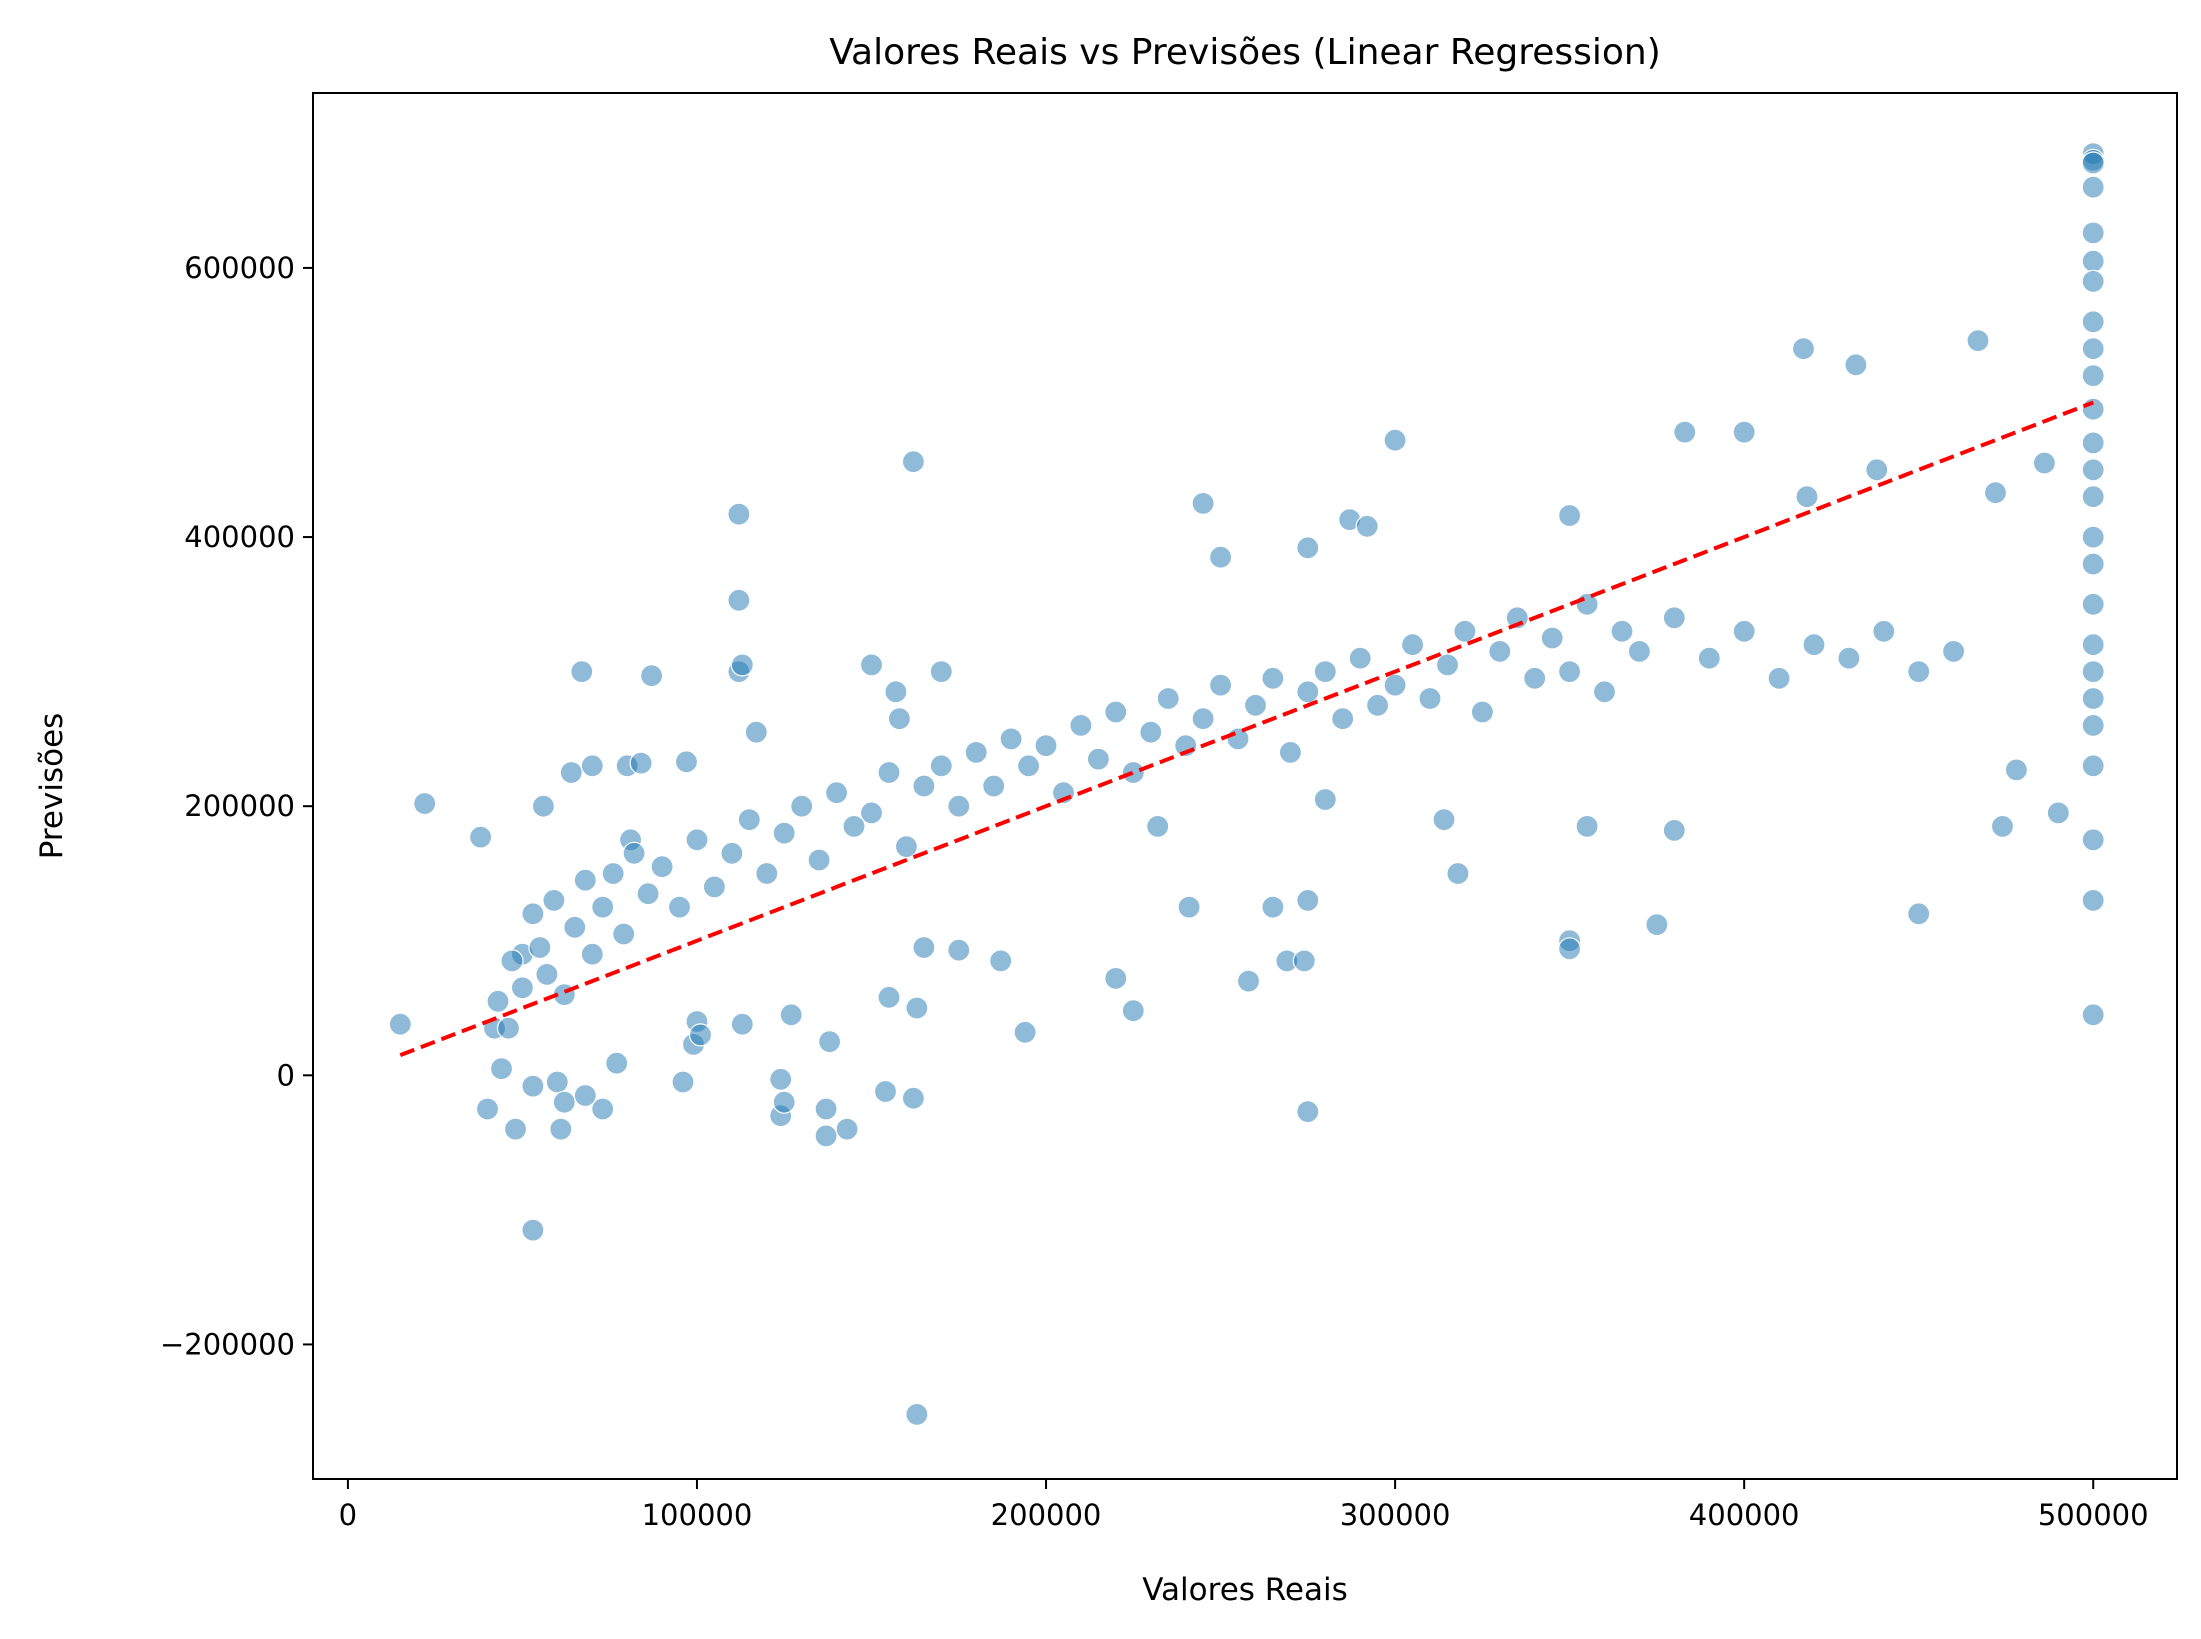  What do you see at coordinates (239, 268) in the screenshot?
I see `y-tick-label: 600000` at bounding box center [239, 268].